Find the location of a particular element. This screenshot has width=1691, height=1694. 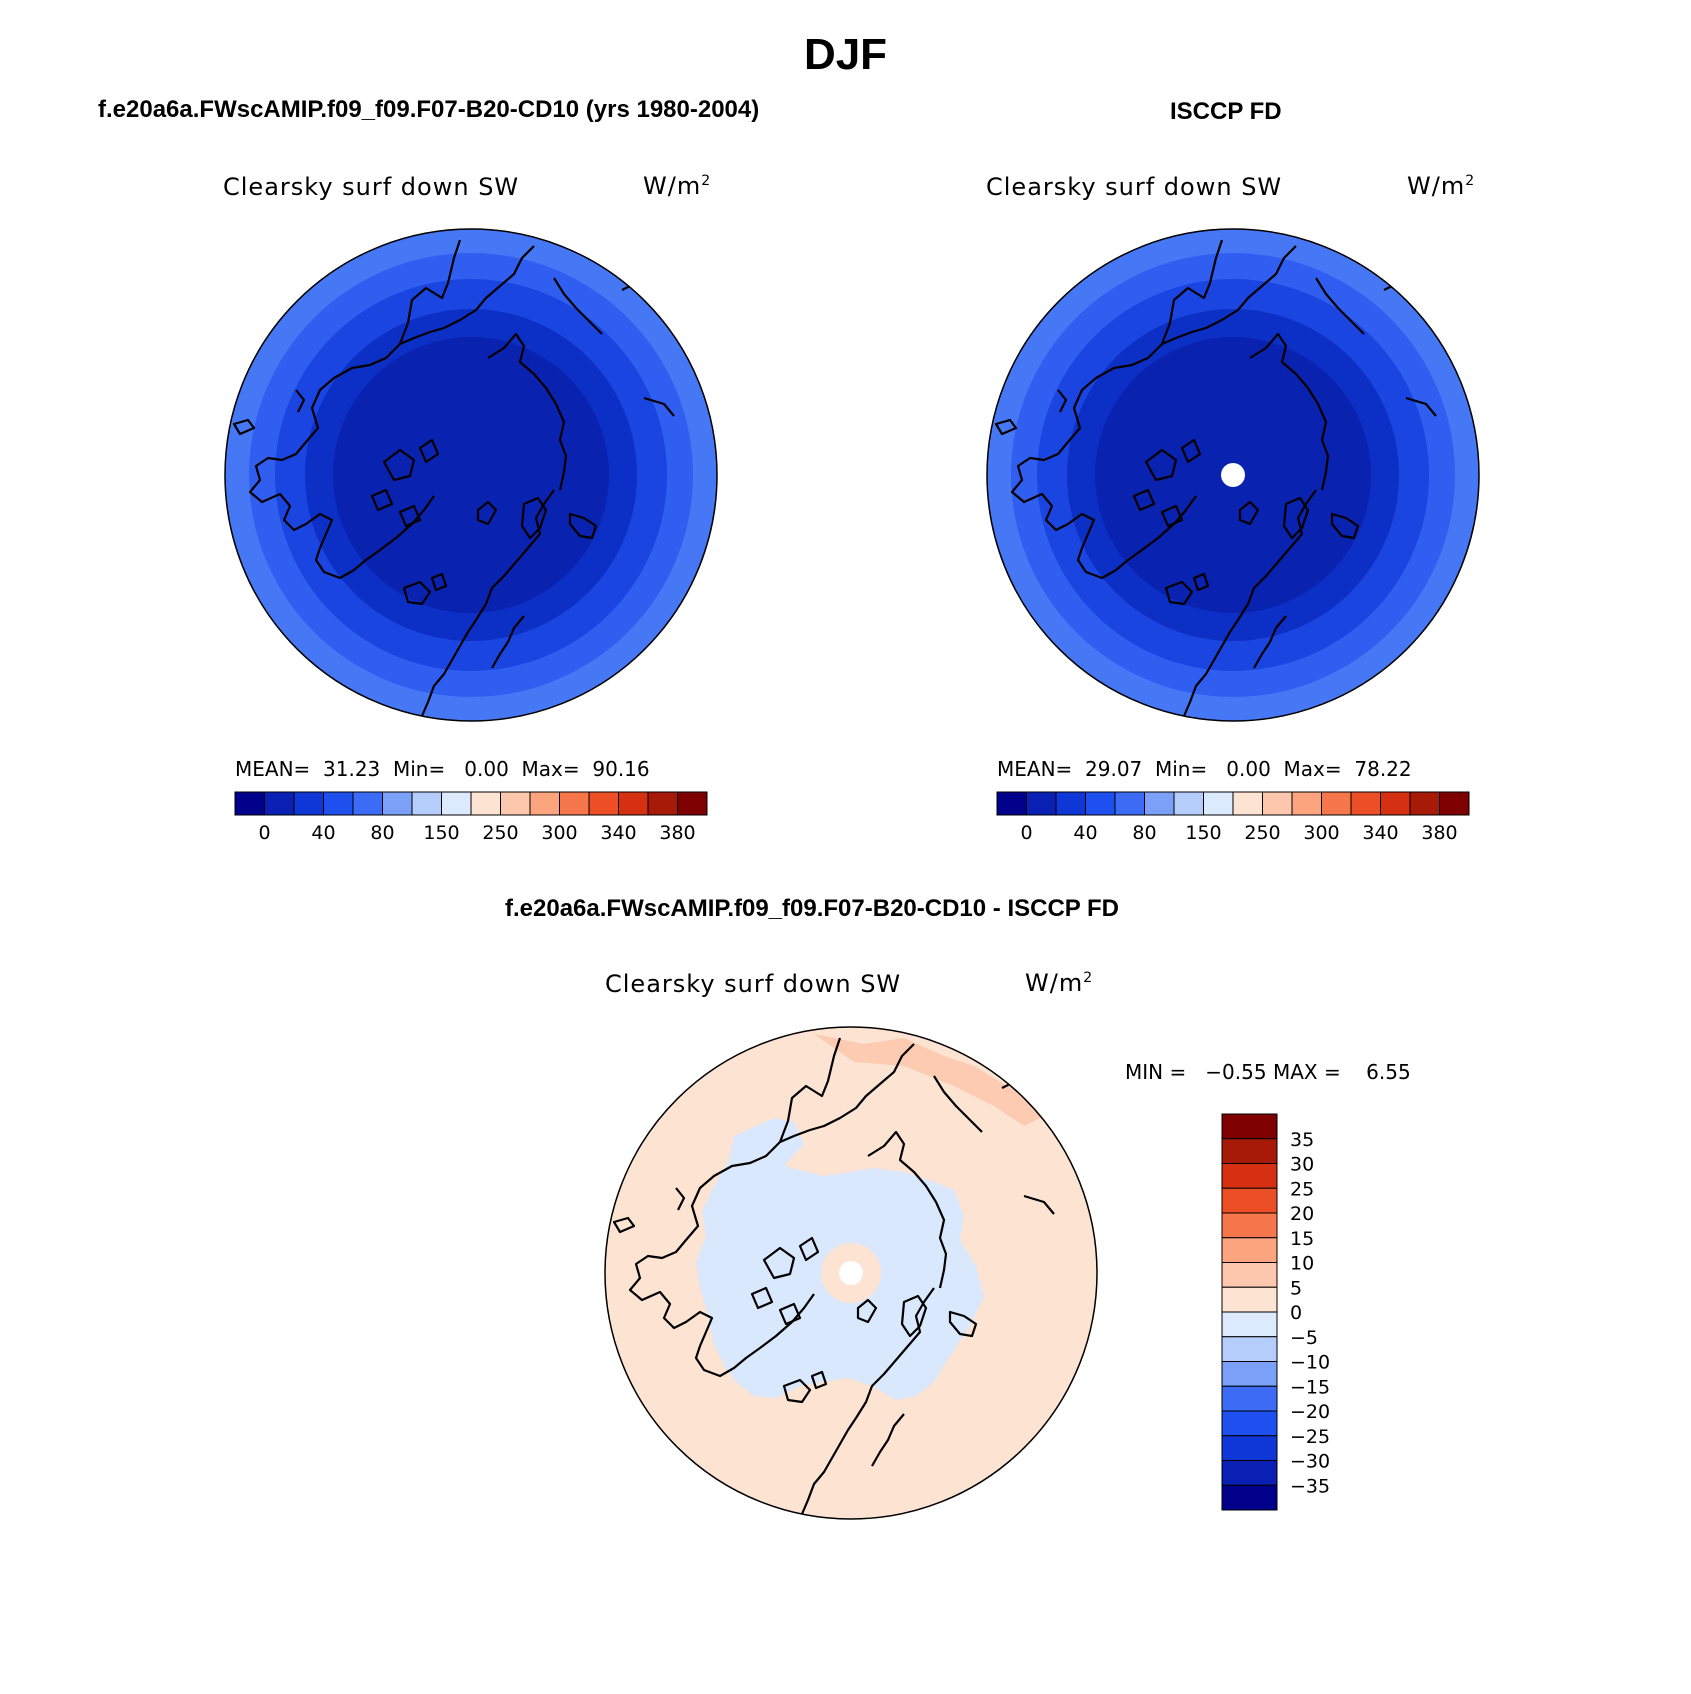

positive-strong-region is located at coordinates (929, 1080).